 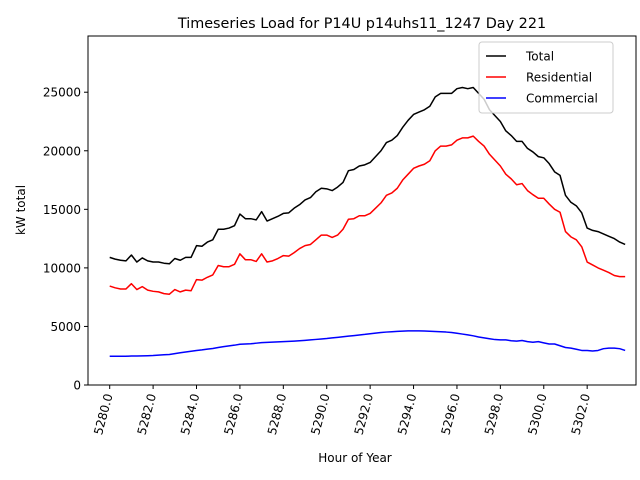 What do you see at coordinates (62, 268) in the screenshot?
I see `y-tick-label: 10000` at bounding box center [62, 268].